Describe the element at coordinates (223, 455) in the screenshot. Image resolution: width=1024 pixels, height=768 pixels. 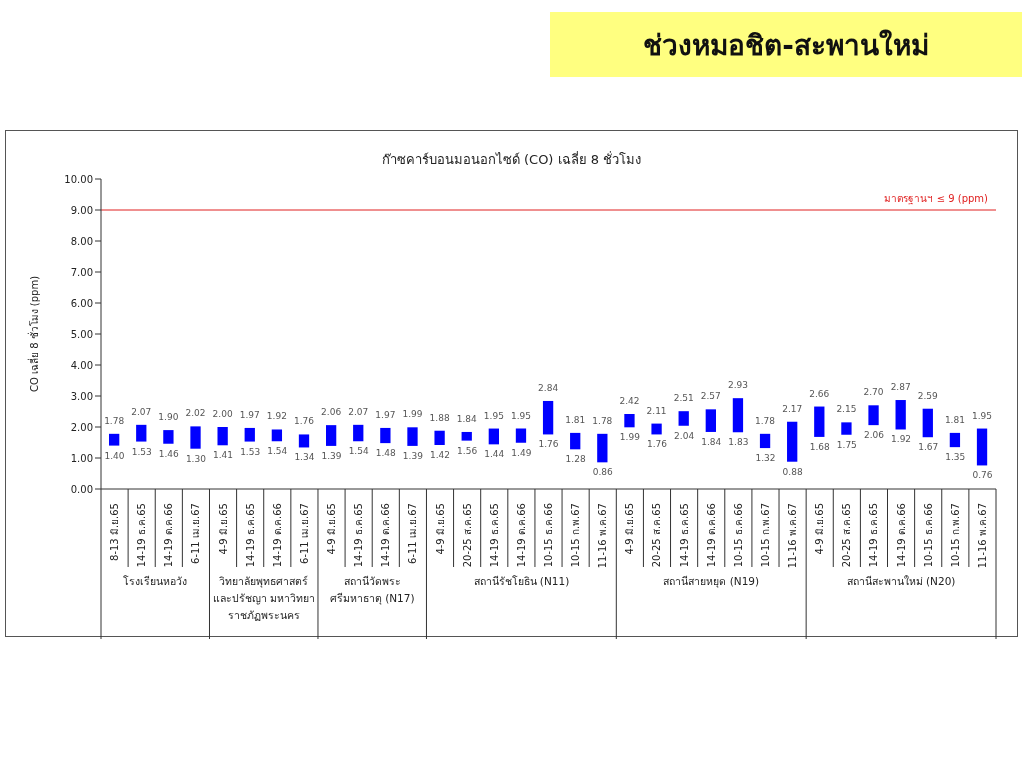
I see `annotation: 1.41` at that location.